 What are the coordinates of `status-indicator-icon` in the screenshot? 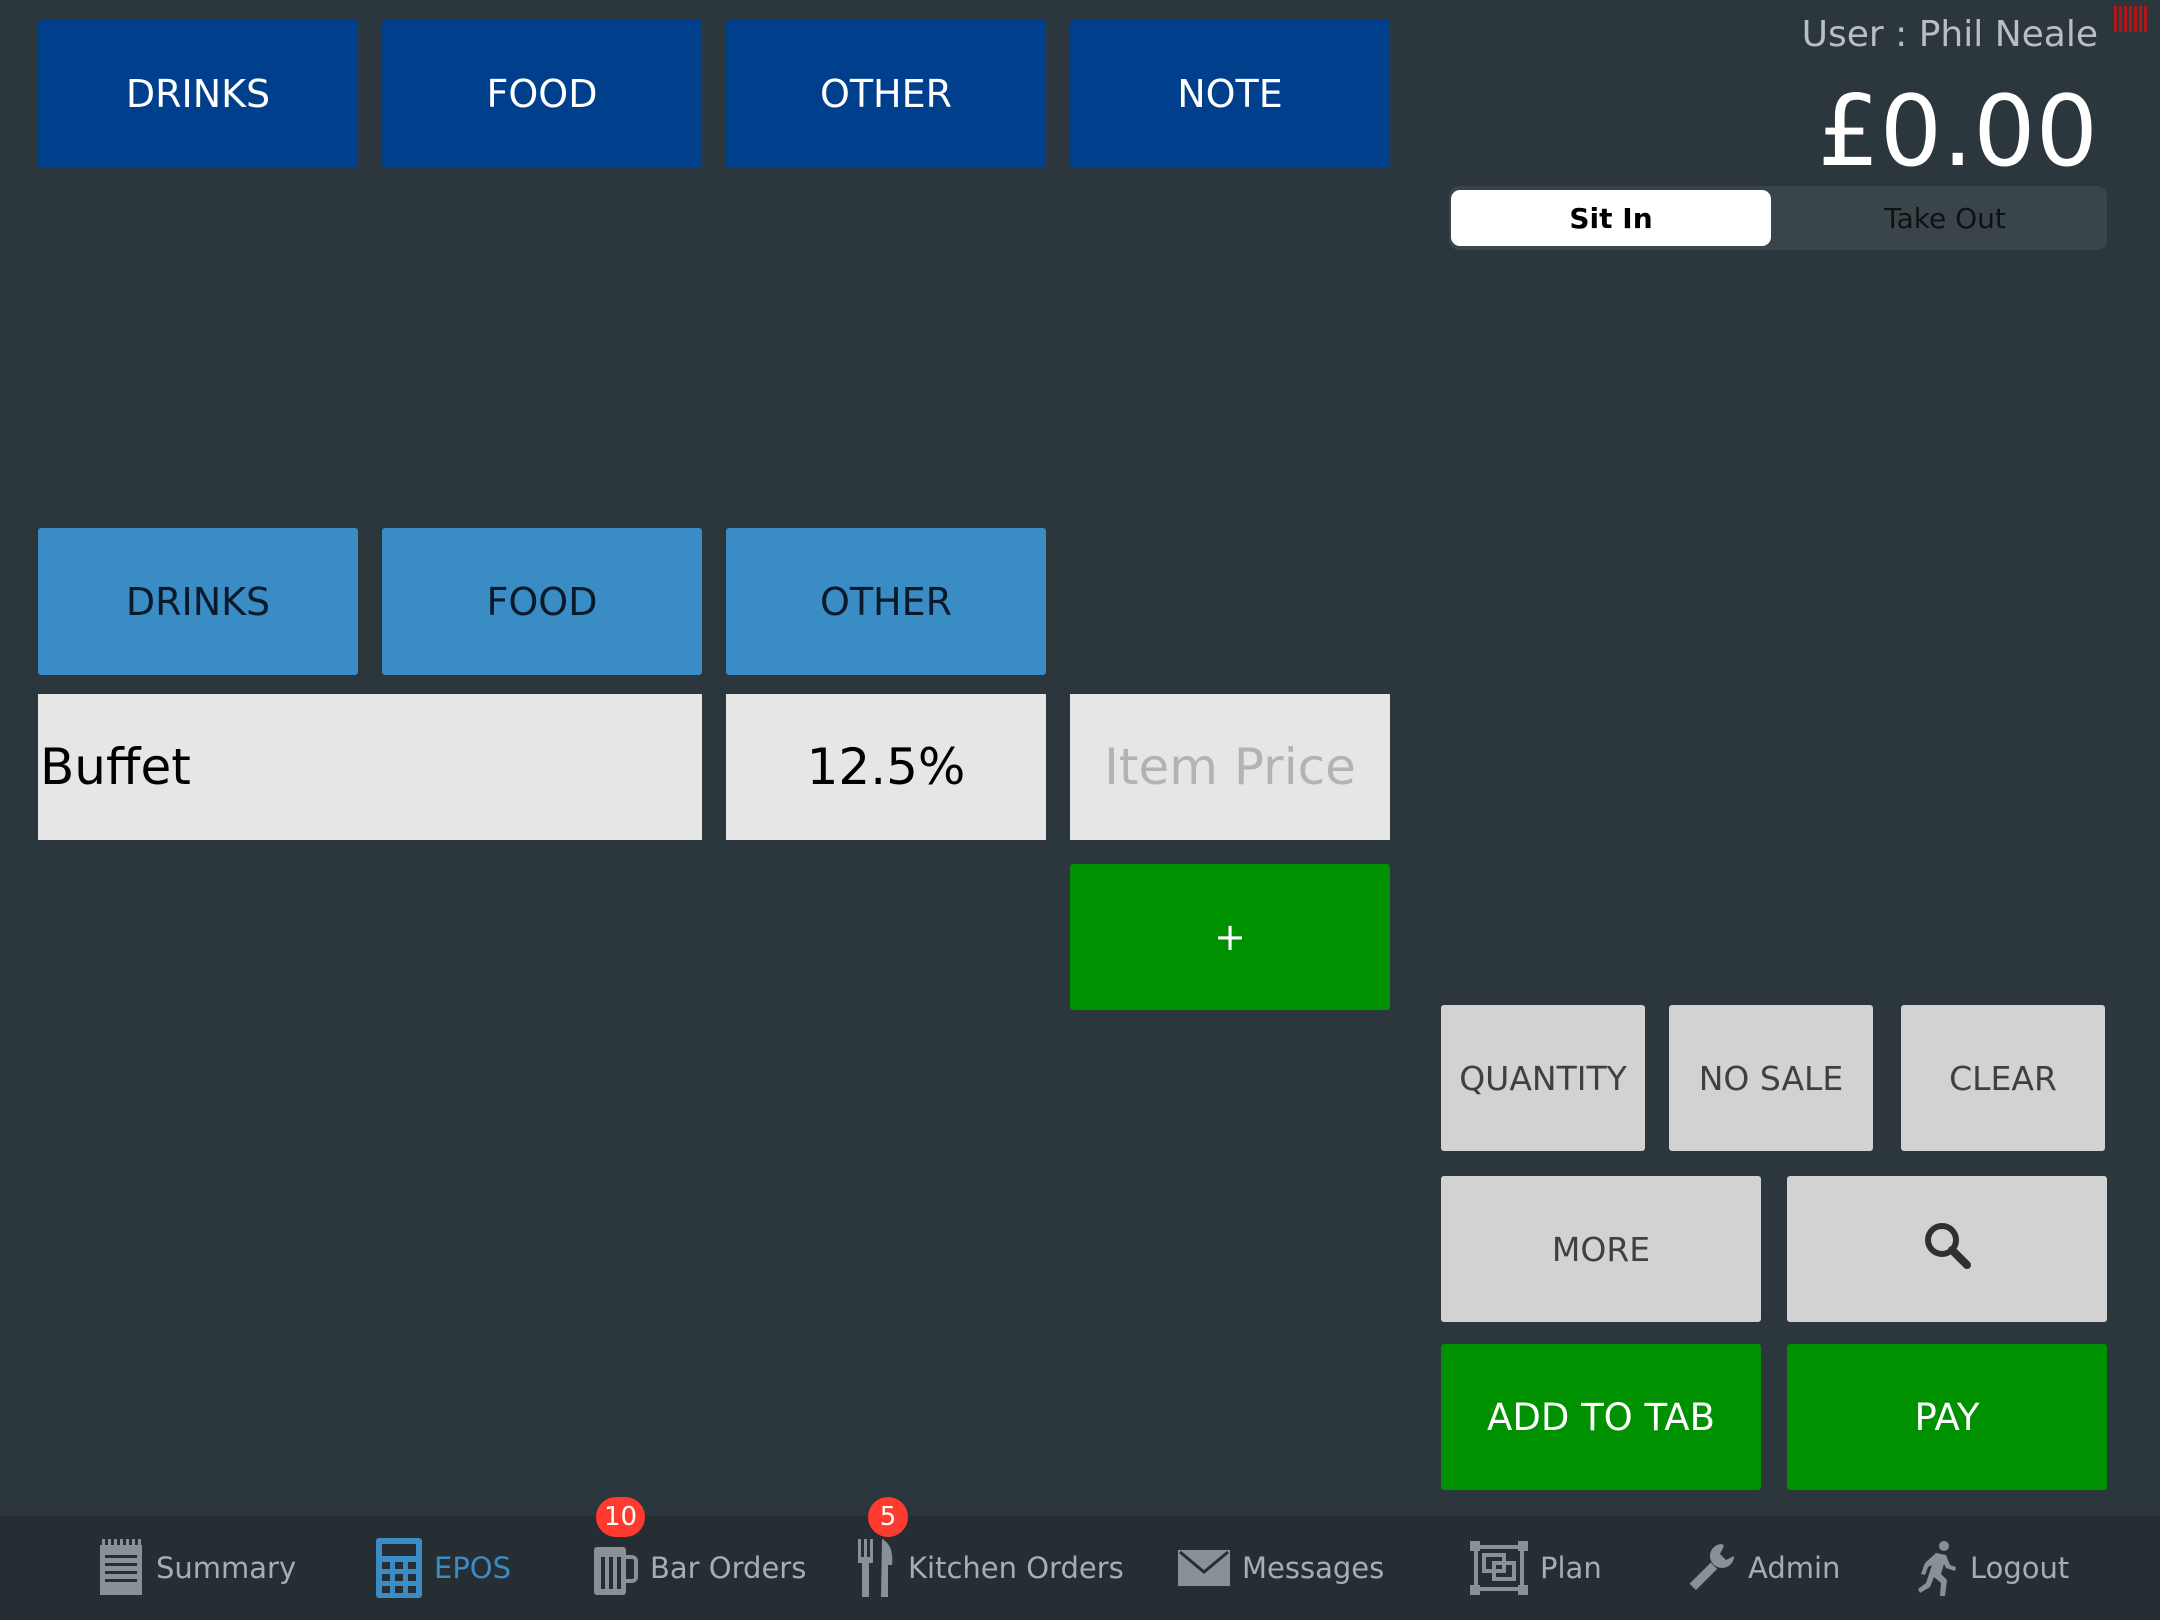 It's located at (2131, 19).